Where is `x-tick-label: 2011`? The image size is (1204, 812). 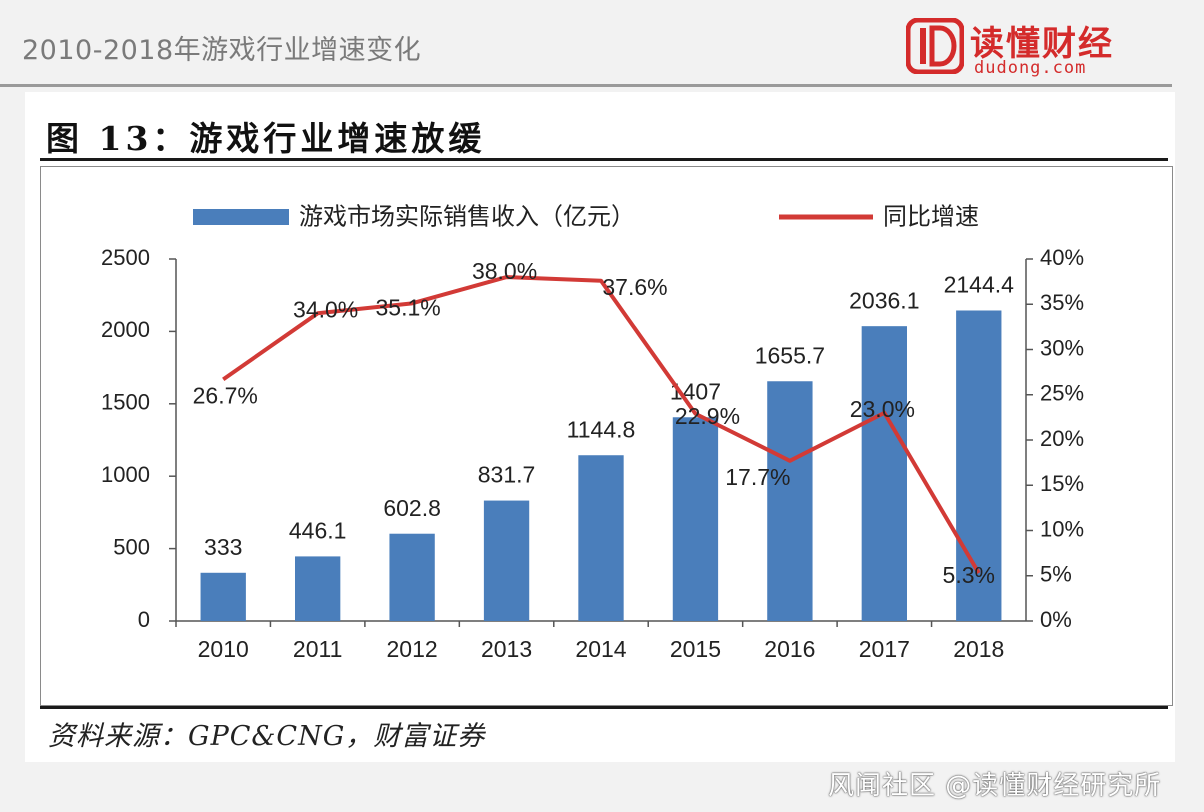 x-tick-label: 2011 is located at coordinates (317, 649).